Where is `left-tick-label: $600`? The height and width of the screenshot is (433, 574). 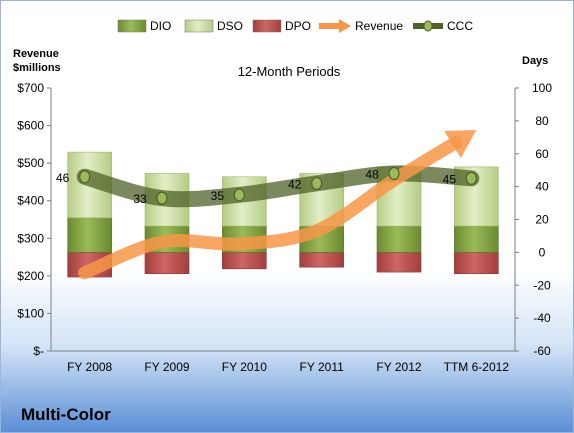
left-tick-label: $600 is located at coordinates (30, 126).